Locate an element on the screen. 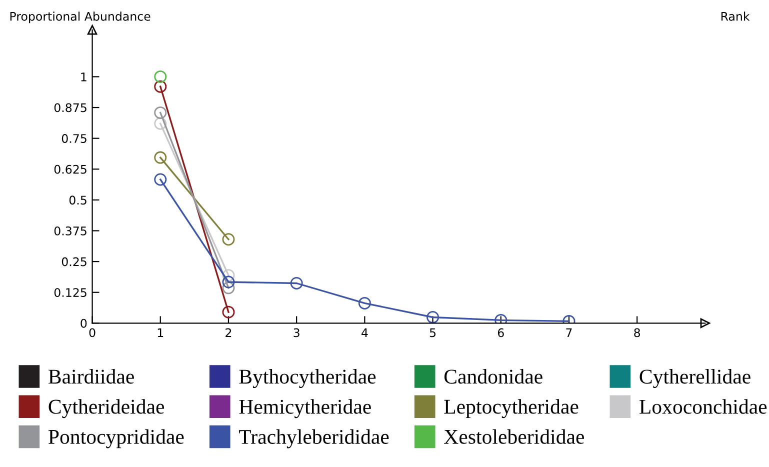 The image size is (769, 467). legend-label: Trachyleberididae is located at coordinates (314, 438).